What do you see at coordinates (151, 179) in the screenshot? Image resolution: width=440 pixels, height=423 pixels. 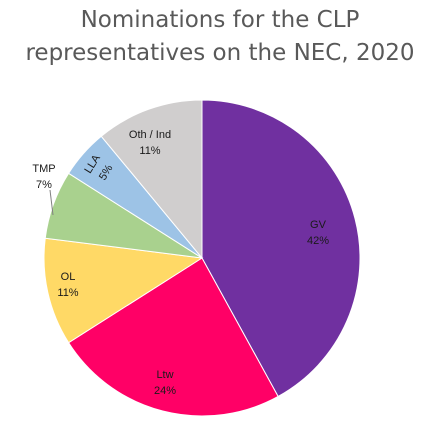 I see `pie-slice-oth-ind` at bounding box center [151, 179].